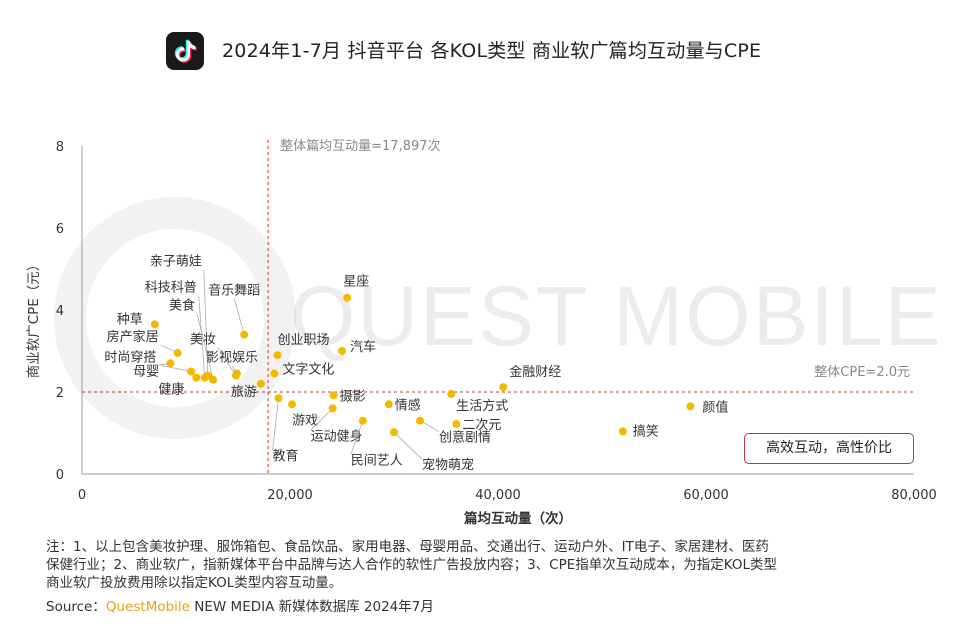  I want to click on source-rest: NEW MEDIA 新媒体数据库 2024年7月, so click(311, 607).